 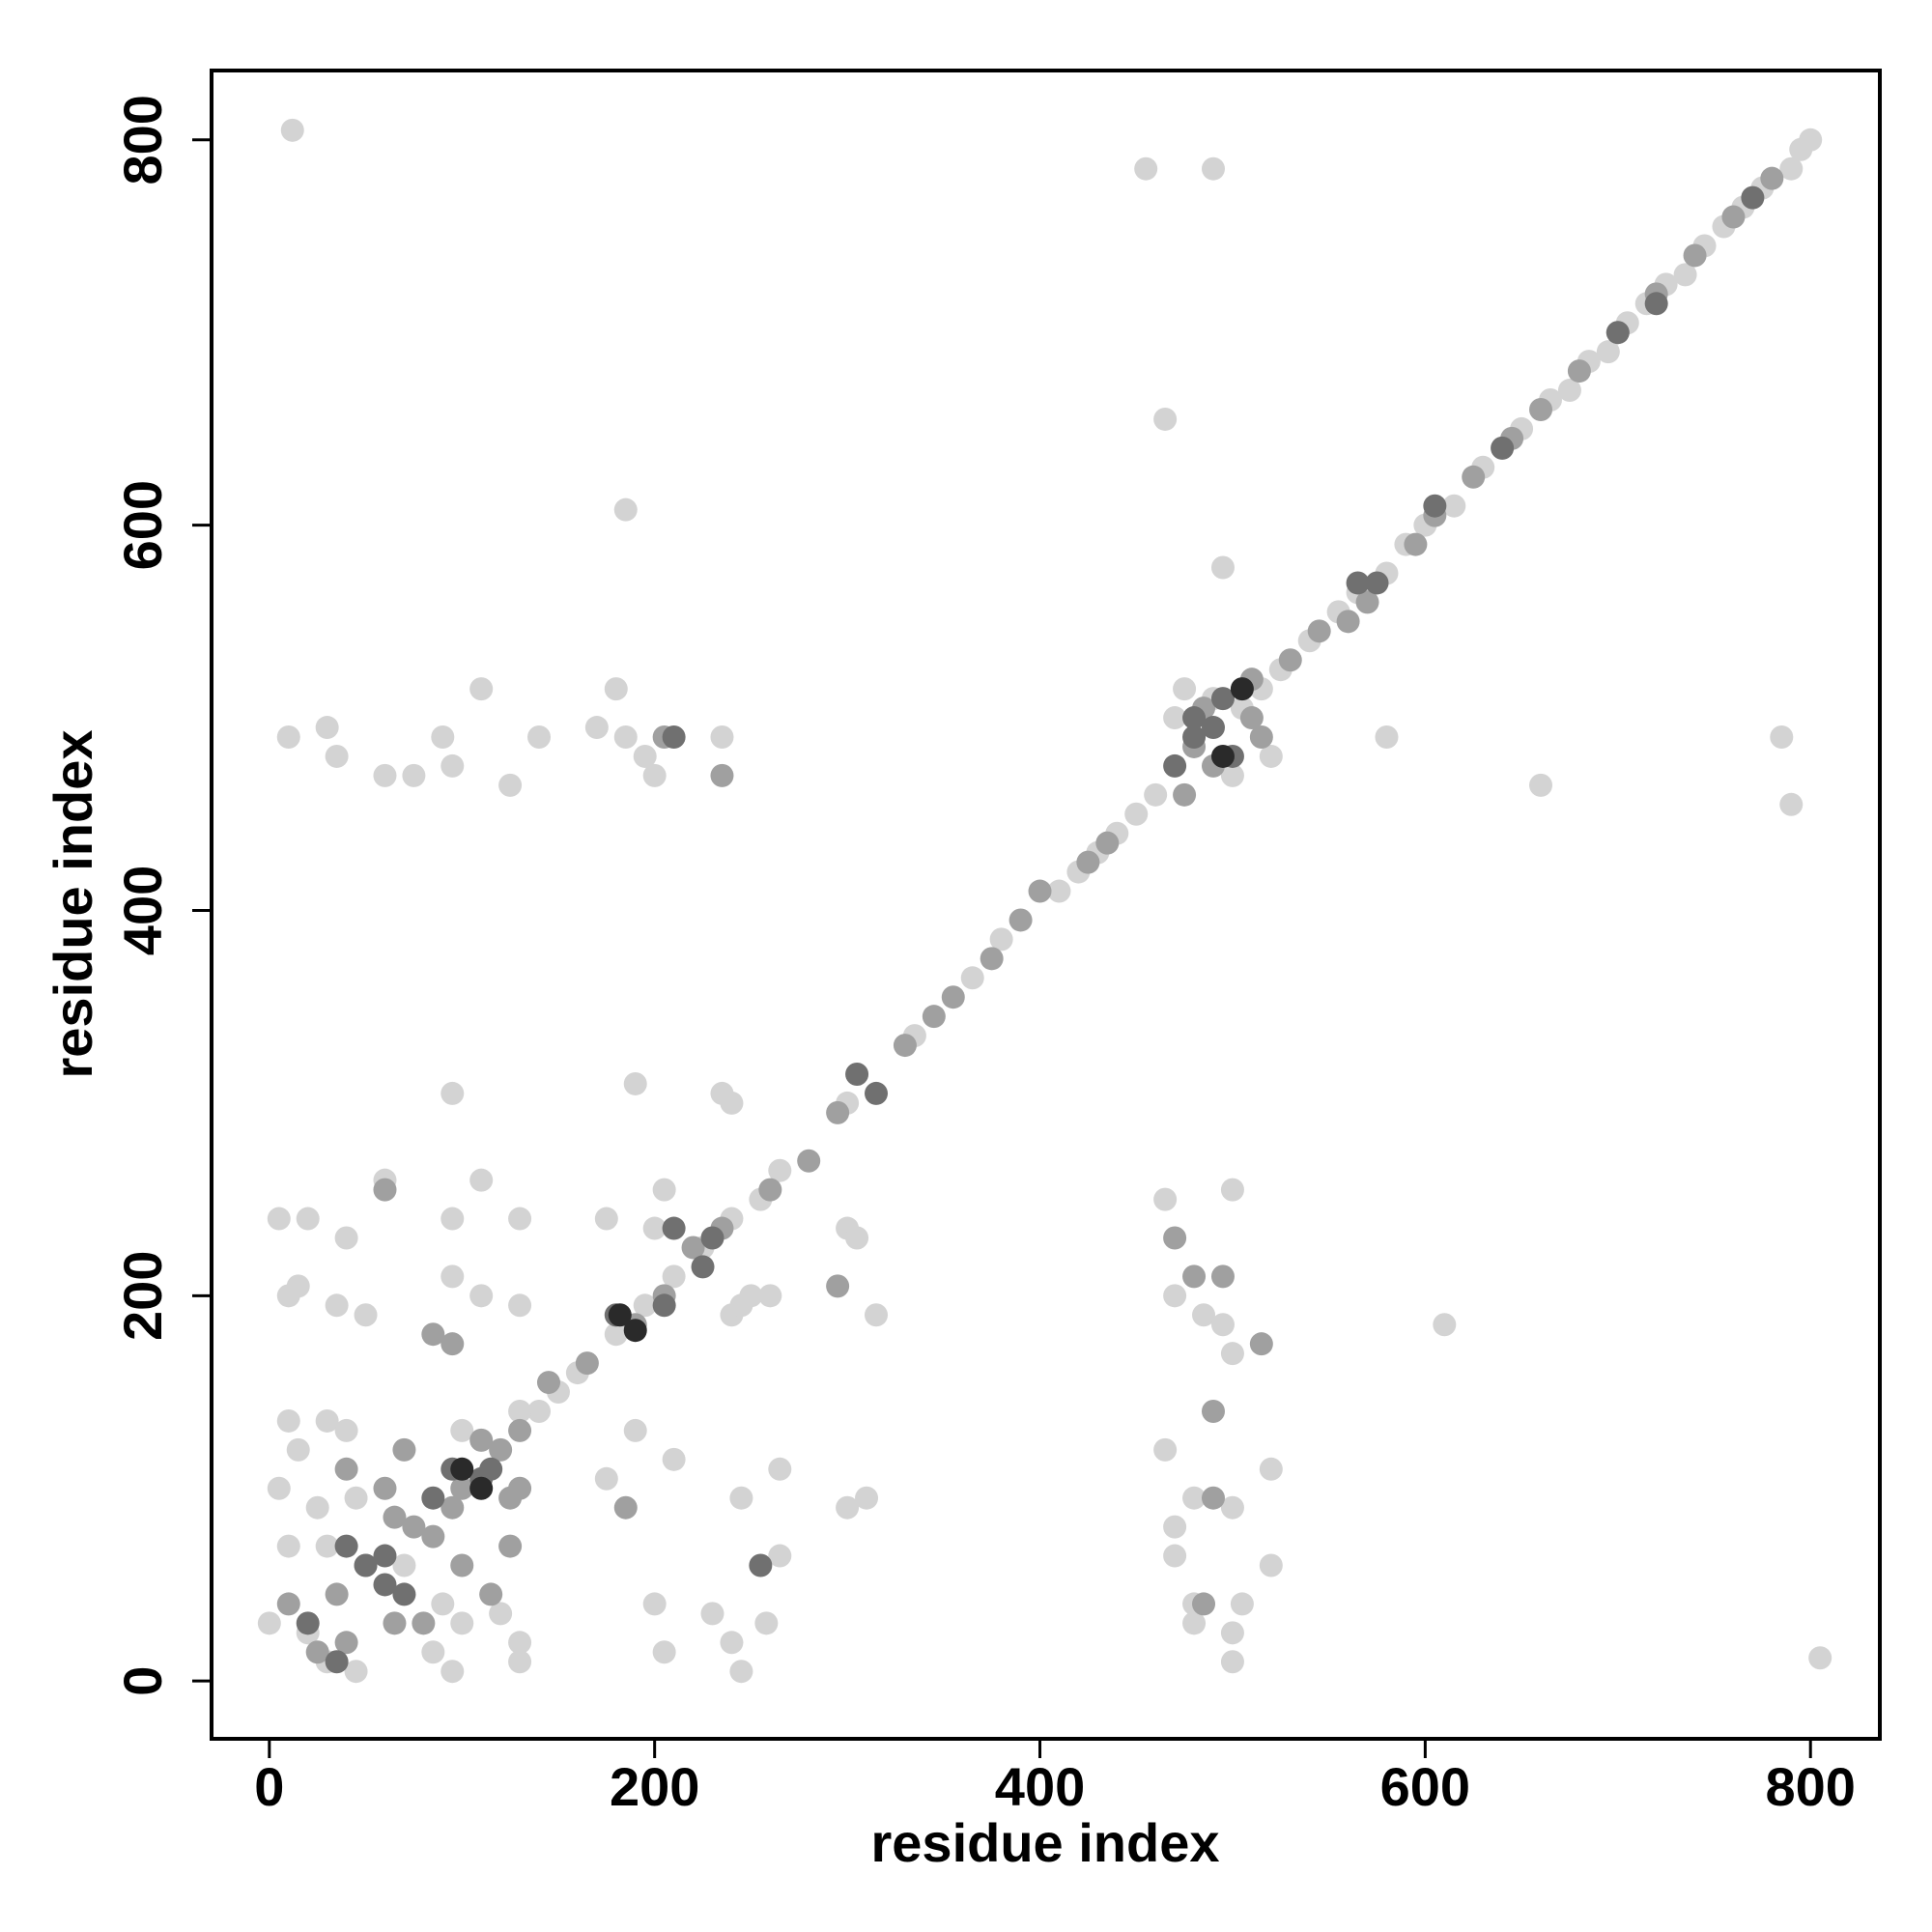 I want to click on x-tick-label: 0, so click(x=269, y=1786).